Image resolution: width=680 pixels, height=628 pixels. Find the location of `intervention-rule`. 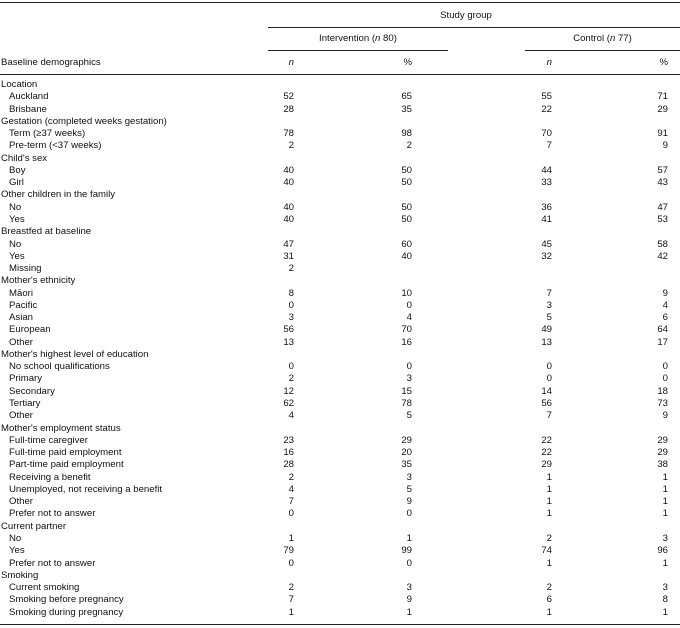

intervention-rule is located at coordinates (358, 50).